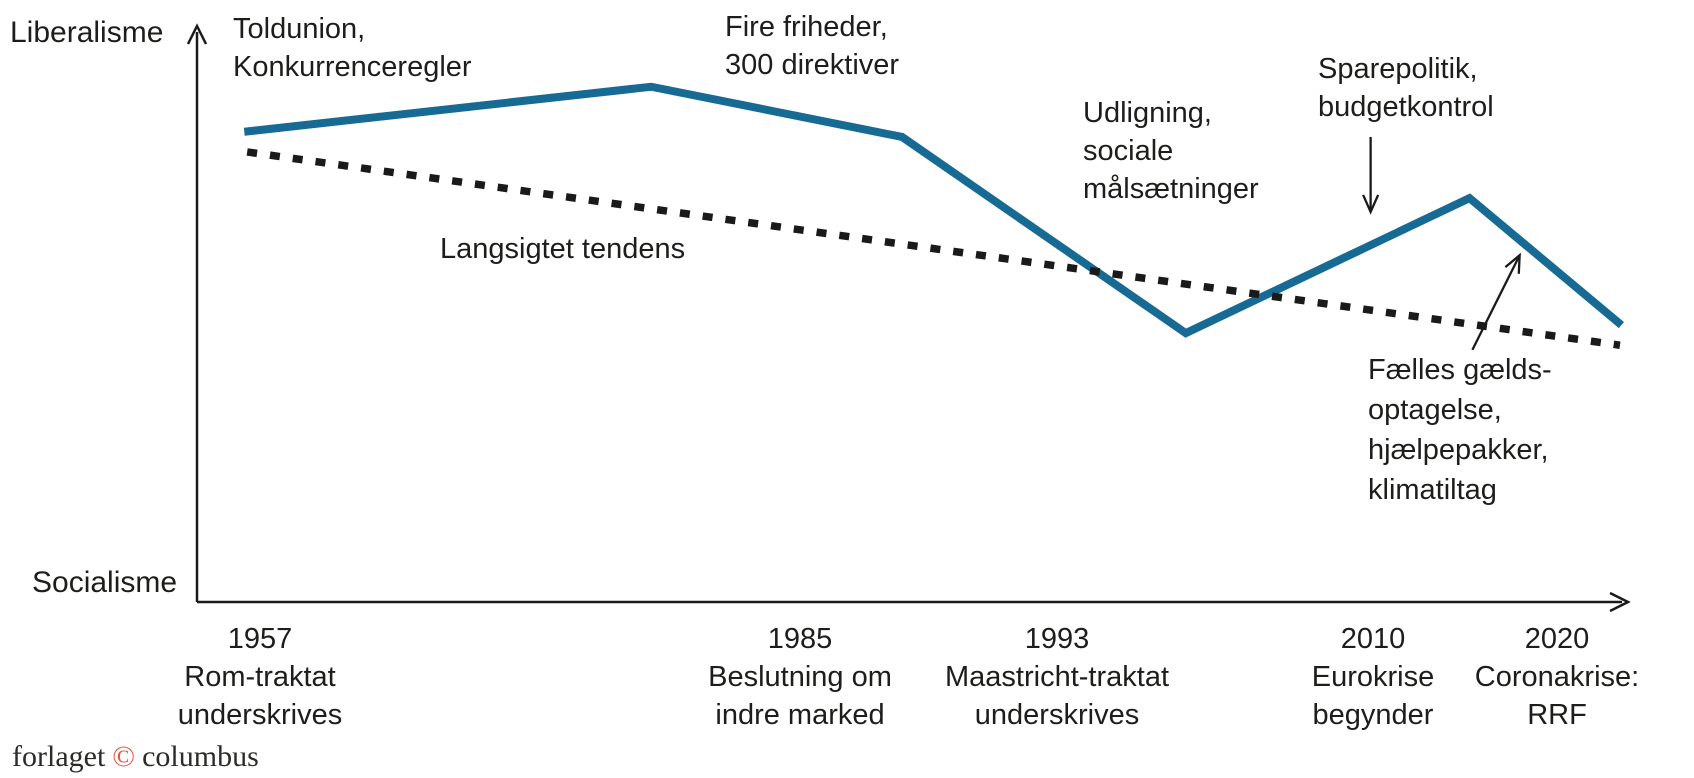 The width and height of the screenshot is (1694, 778). I want to click on tick-label-line: Beslutning om, so click(800, 677).